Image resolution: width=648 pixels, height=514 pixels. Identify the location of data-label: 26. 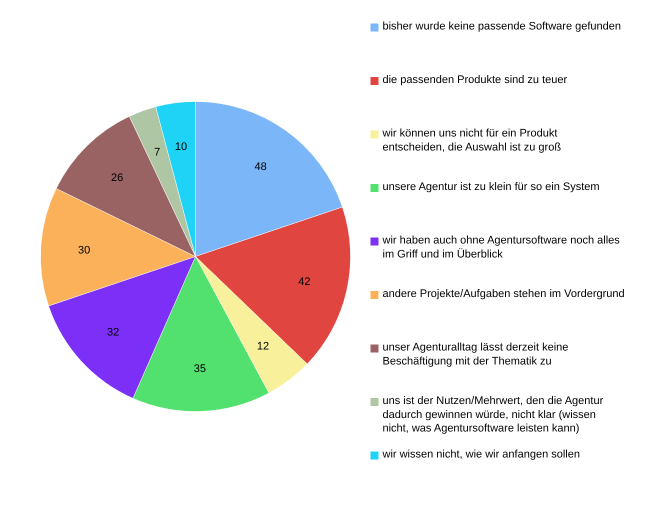
(117, 178).